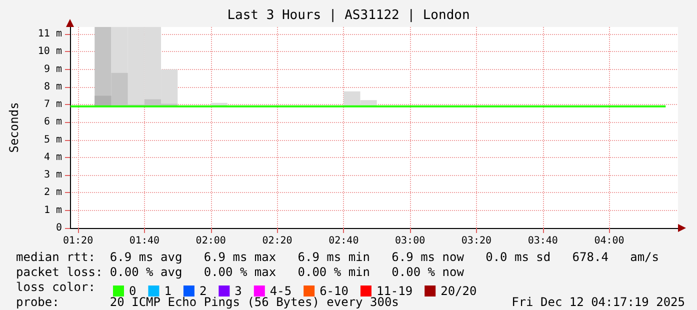  I want to click on y-tick-label: 1 m, so click(53, 210).